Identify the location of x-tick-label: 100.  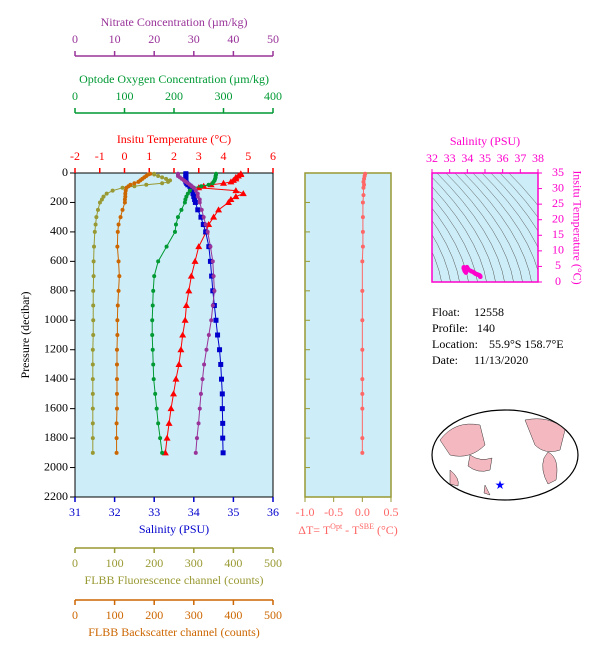
(115, 563).